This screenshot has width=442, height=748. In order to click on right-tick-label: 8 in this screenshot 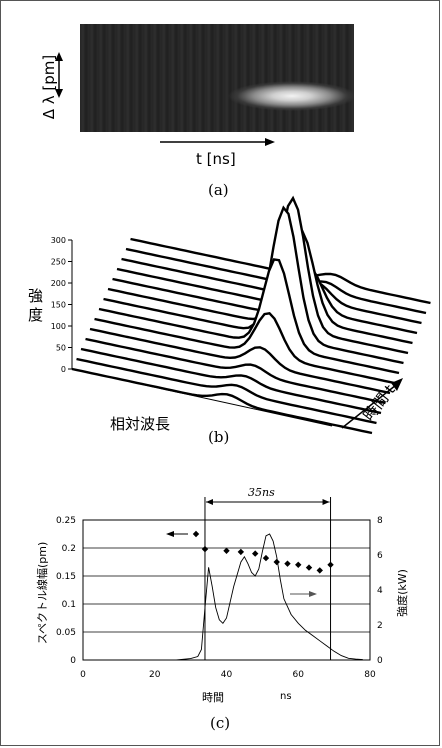, I will do `click(380, 521)`.